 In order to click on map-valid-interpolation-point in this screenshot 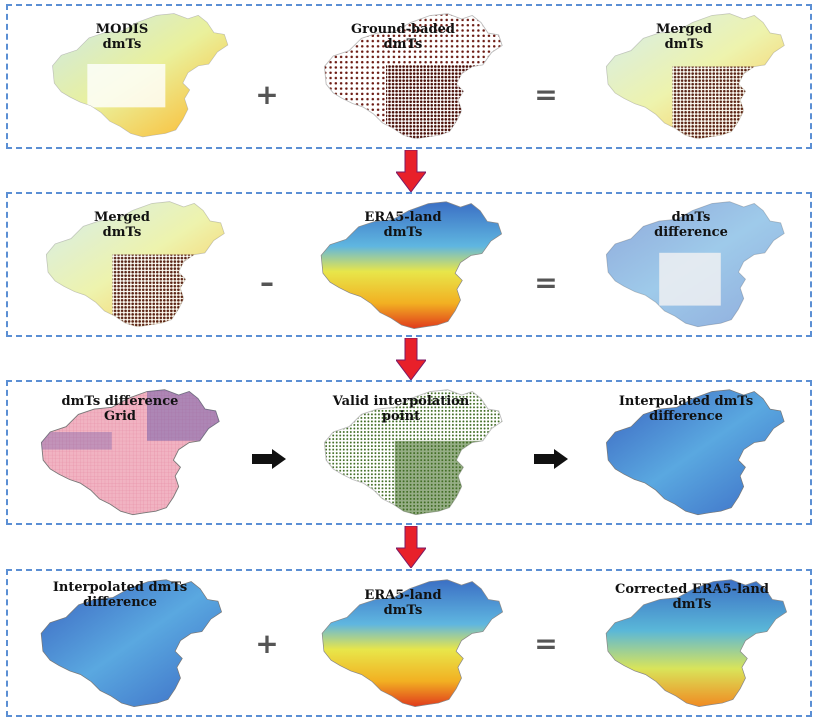, I will do `click(413, 452)`.